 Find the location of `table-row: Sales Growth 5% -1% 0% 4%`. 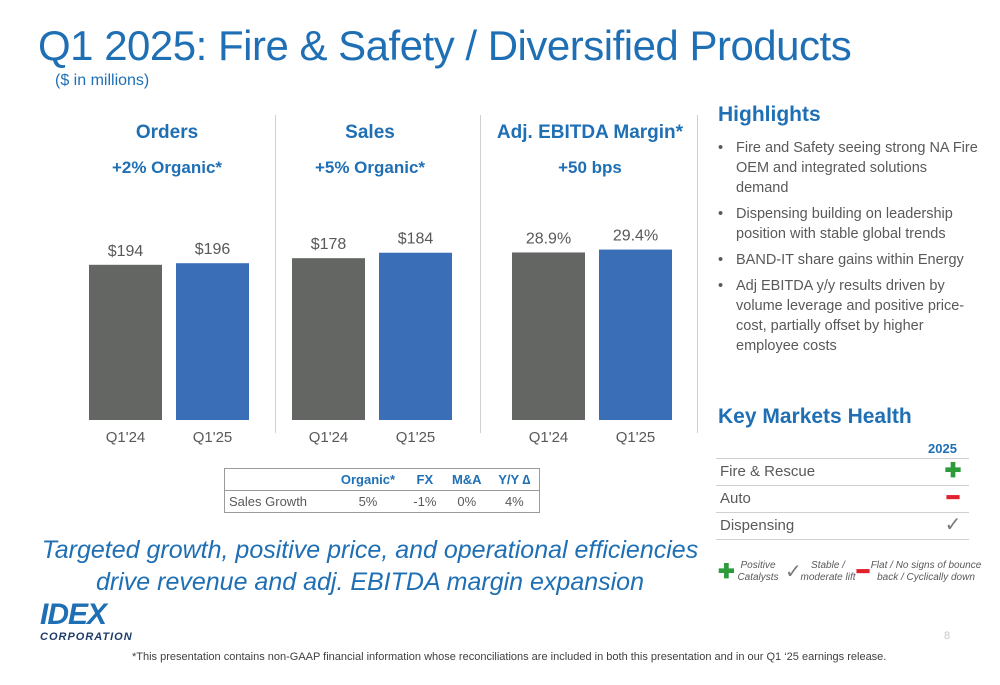

table-row: Sales Growth 5% -1% 0% 4% is located at coordinates (382, 502).